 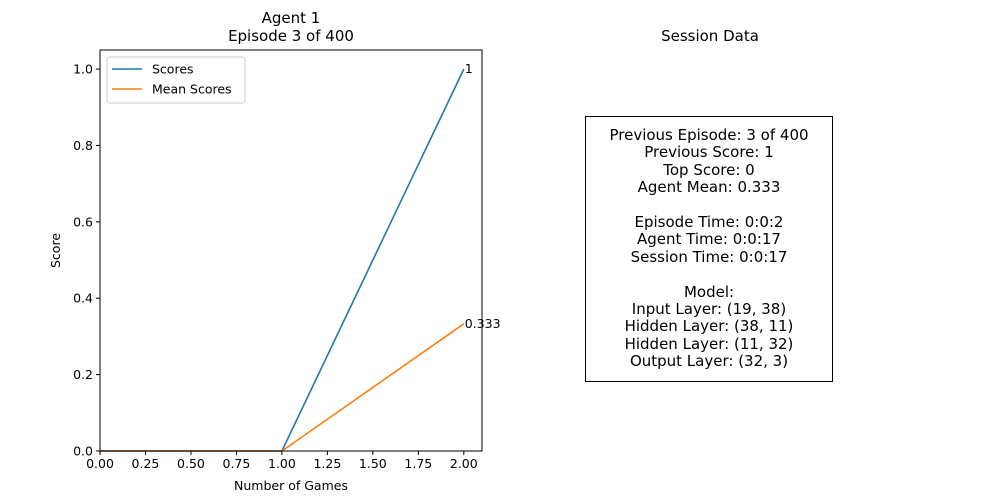 What do you see at coordinates (146, 463) in the screenshot?
I see `x-tick-label: 0.25` at bounding box center [146, 463].